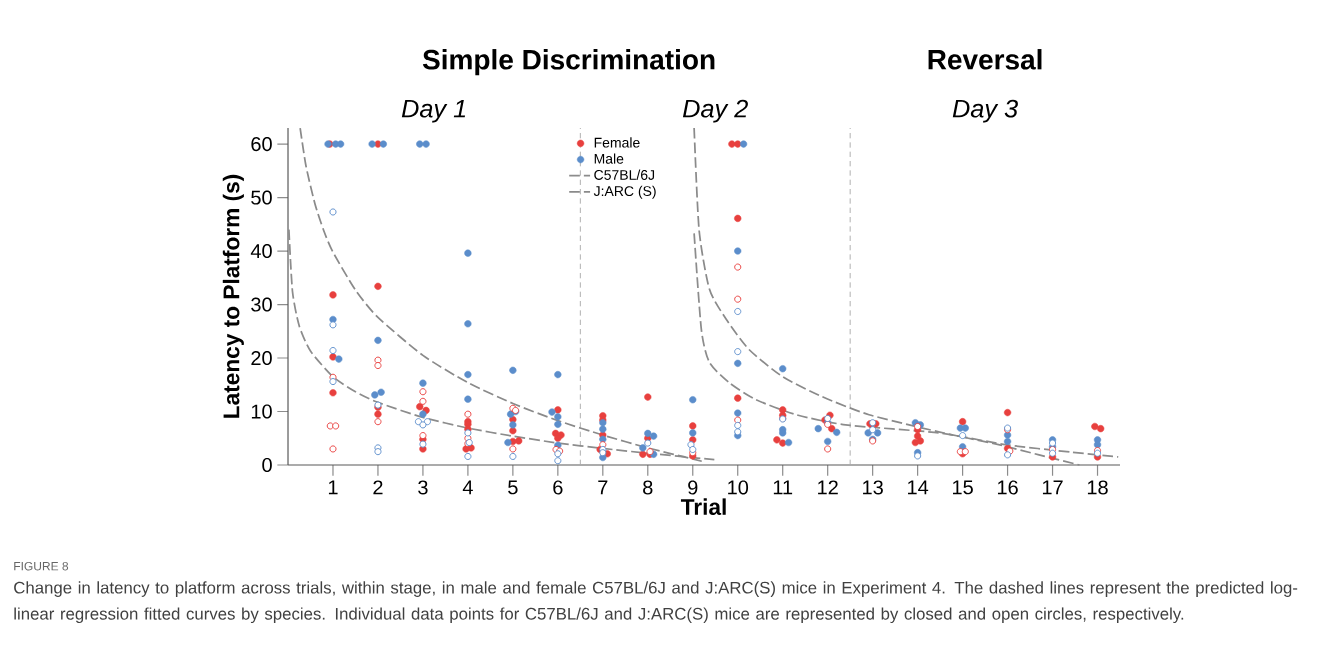 Image resolution: width=1331 pixels, height=669 pixels. What do you see at coordinates (617, 142) in the screenshot?
I see `legend-label: Female` at bounding box center [617, 142].